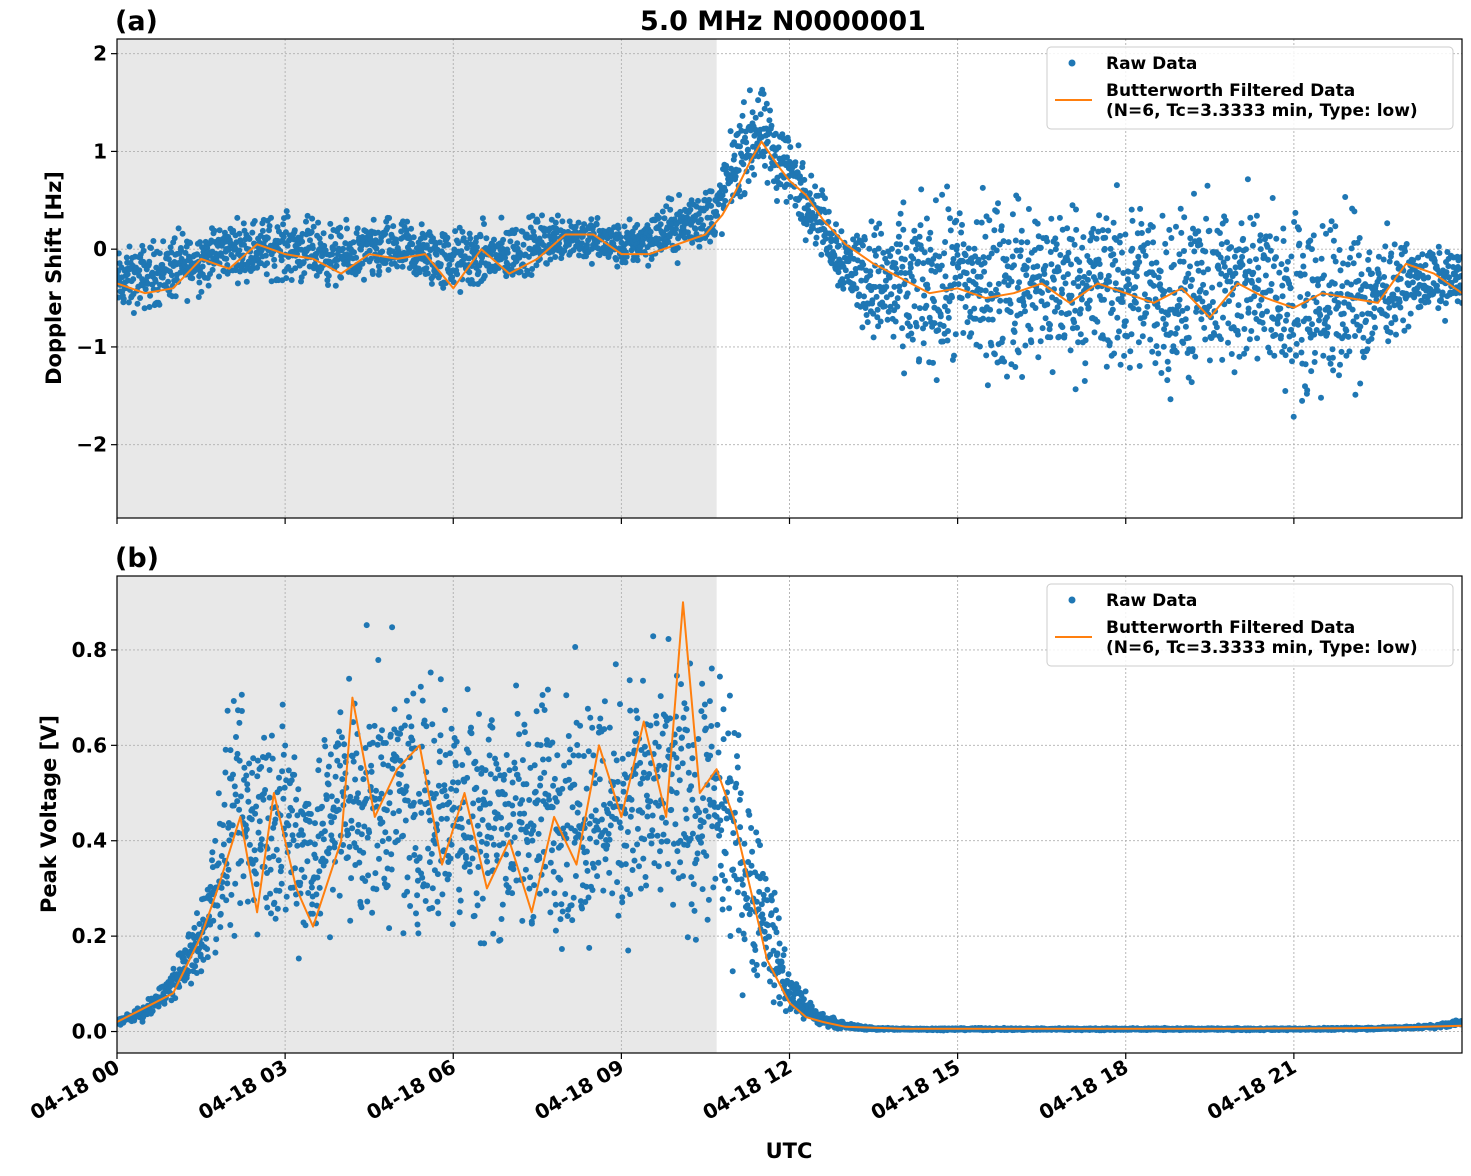 The image size is (1471, 1176). Describe the element at coordinates (100, 249) in the screenshot. I see `y-tick-label: 0` at that location.